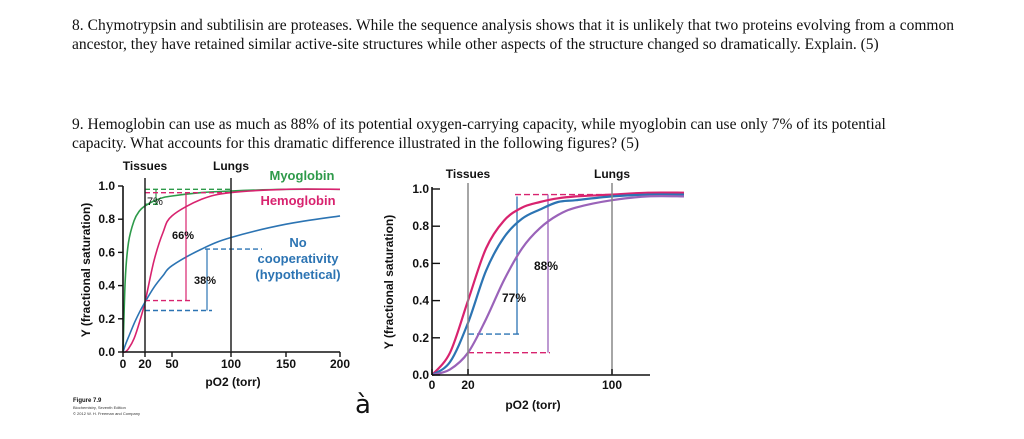  Describe the element at coordinates (297, 242) in the screenshot. I see `nocoop-label-1: No` at that location.